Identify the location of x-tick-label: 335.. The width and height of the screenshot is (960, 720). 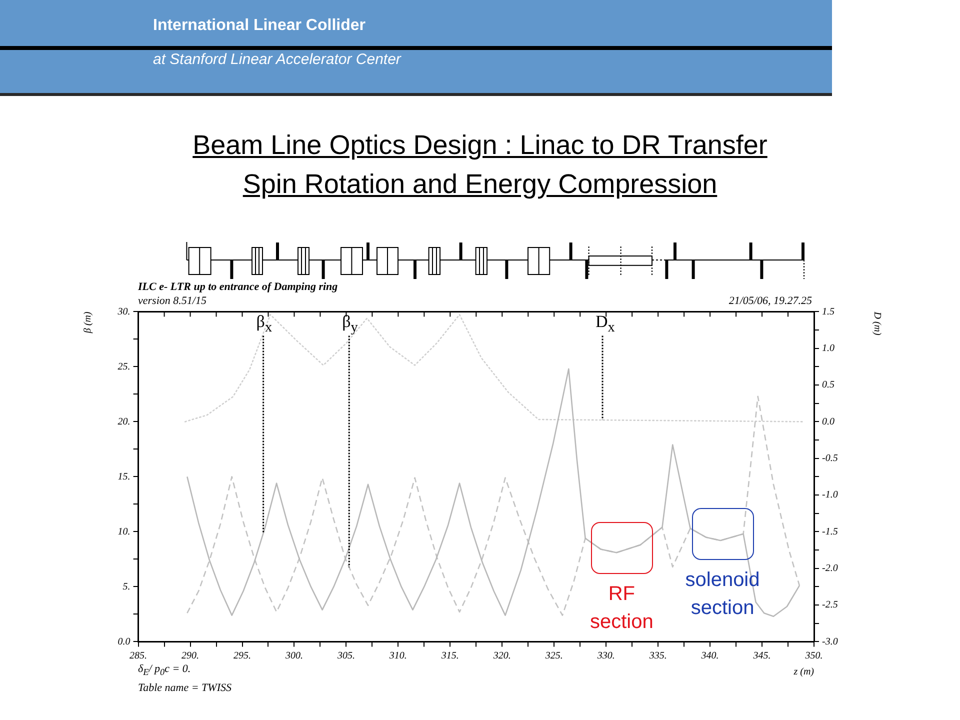
(657, 656).